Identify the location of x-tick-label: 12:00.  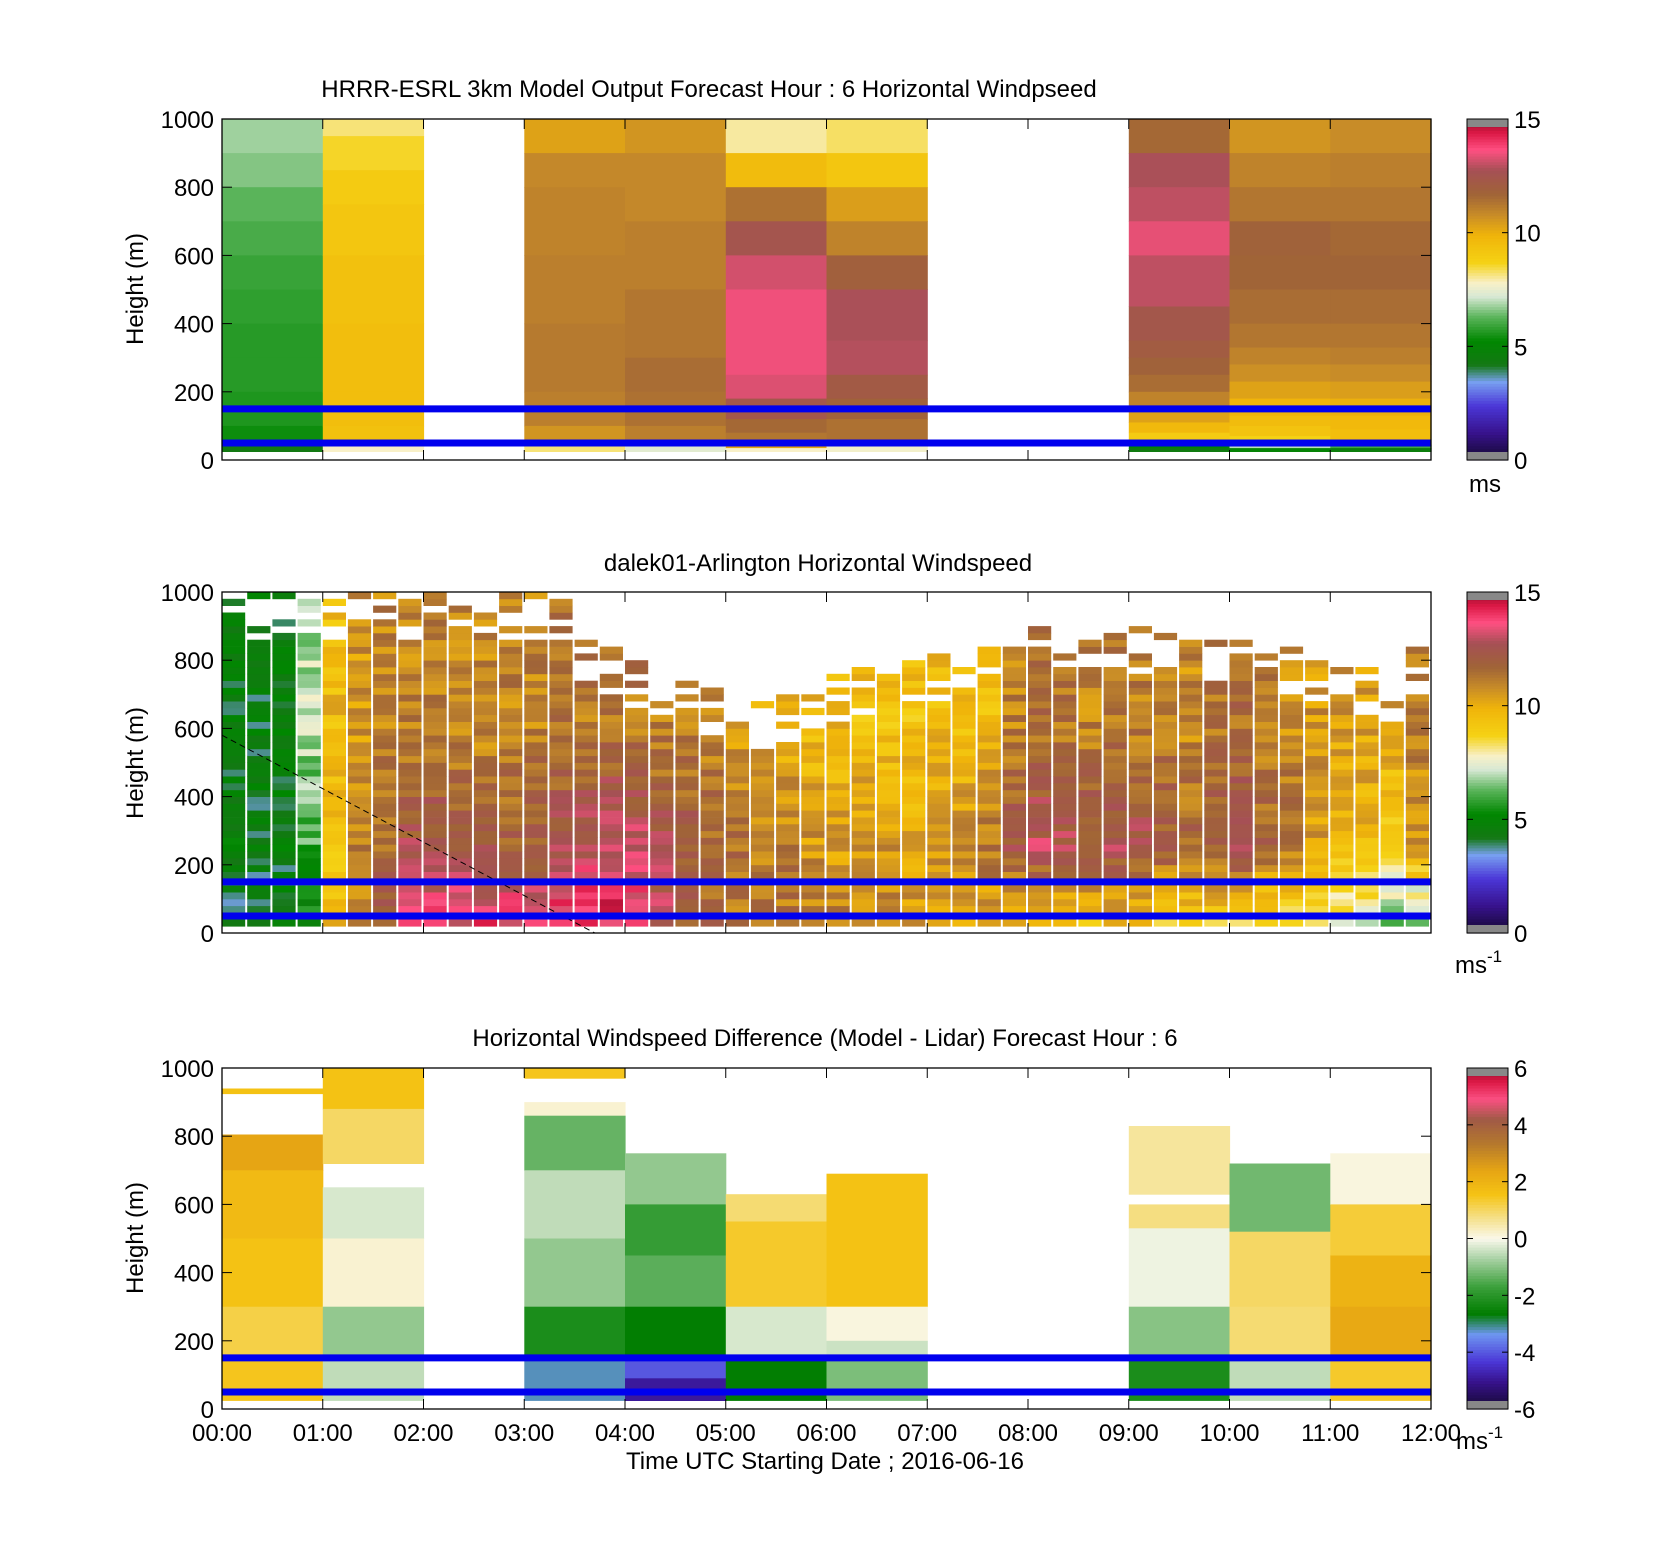
(1431, 1433).